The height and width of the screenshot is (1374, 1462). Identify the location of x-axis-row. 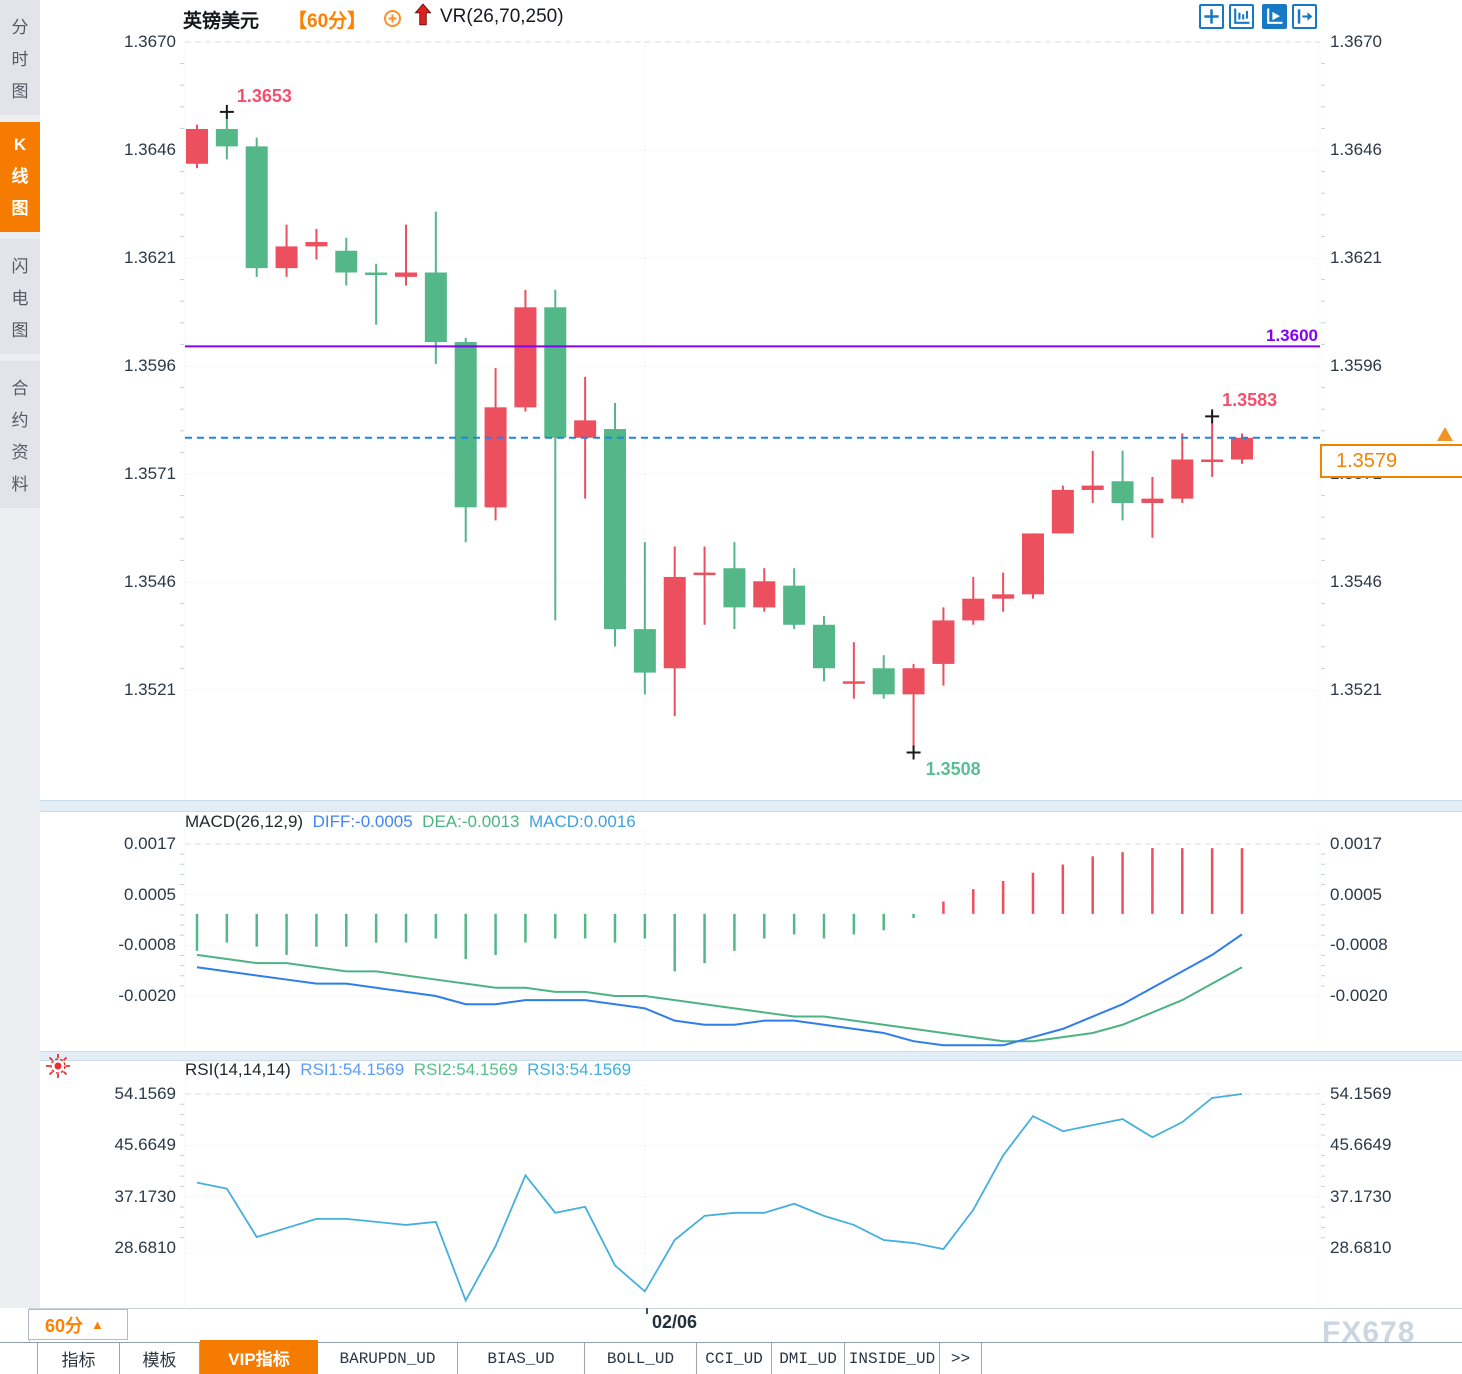
(731, 1325).